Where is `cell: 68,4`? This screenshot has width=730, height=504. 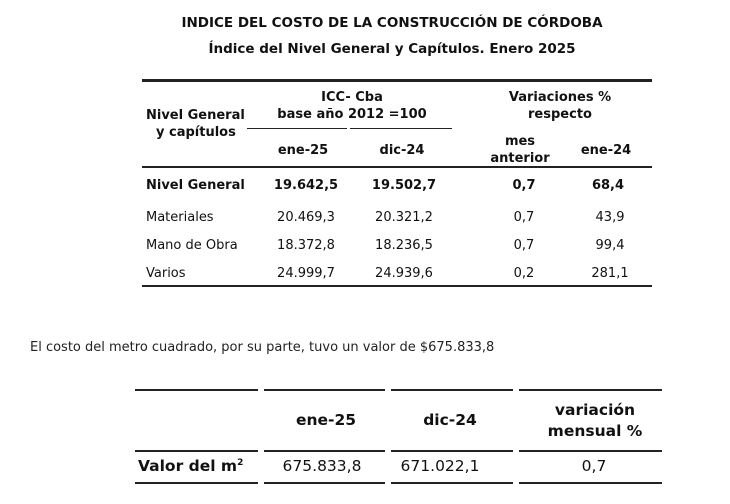 cell: 68,4 is located at coordinates (608, 185).